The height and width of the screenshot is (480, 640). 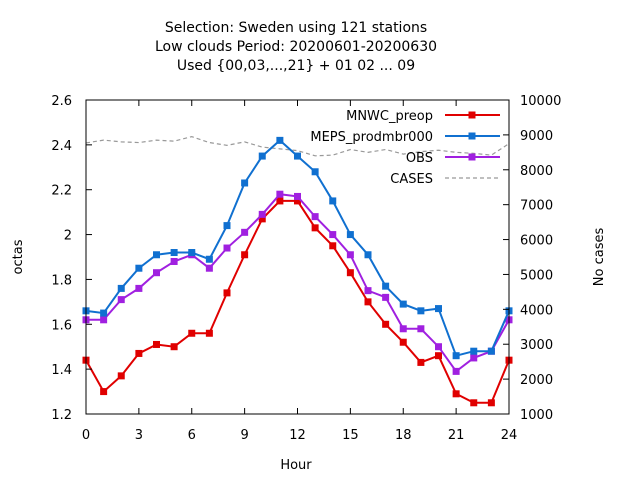 What do you see at coordinates (86, 435) in the screenshot?
I see `x-tick-label: 0` at bounding box center [86, 435].